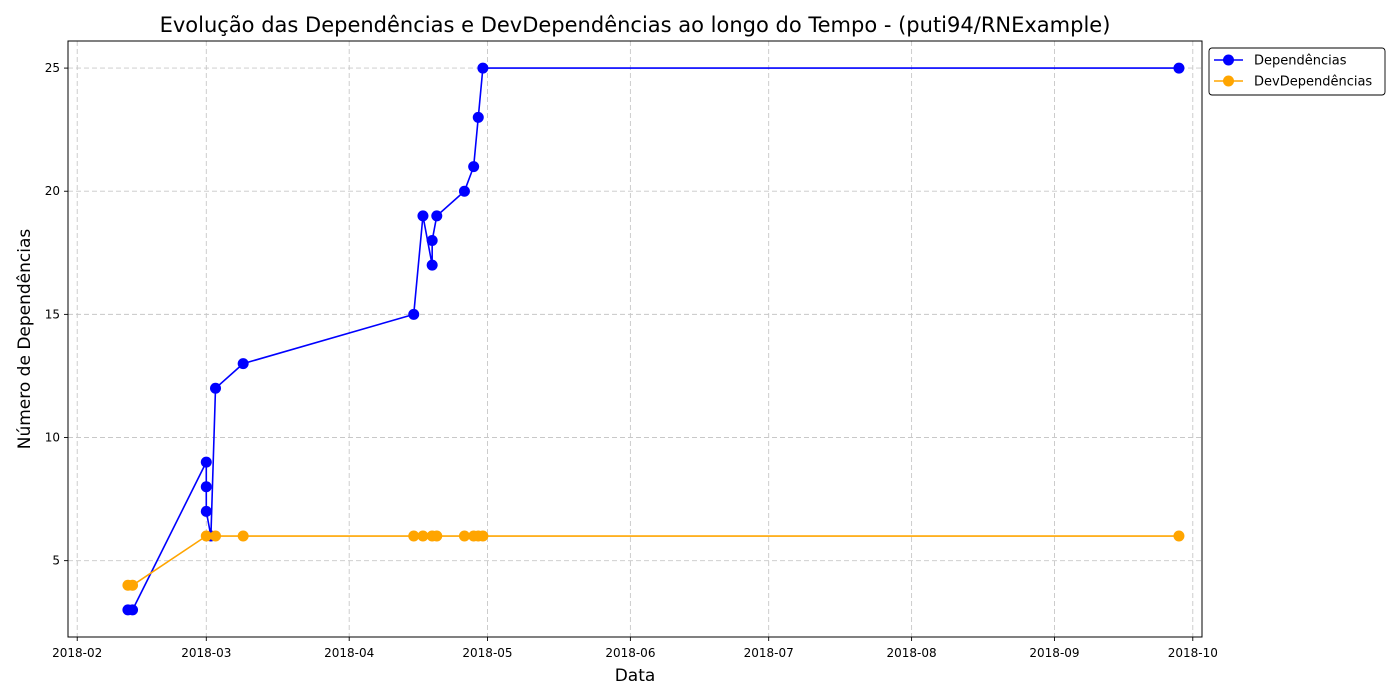  What do you see at coordinates (912, 653) in the screenshot?
I see `x-tick-label: 2018-08` at bounding box center [912, 653].